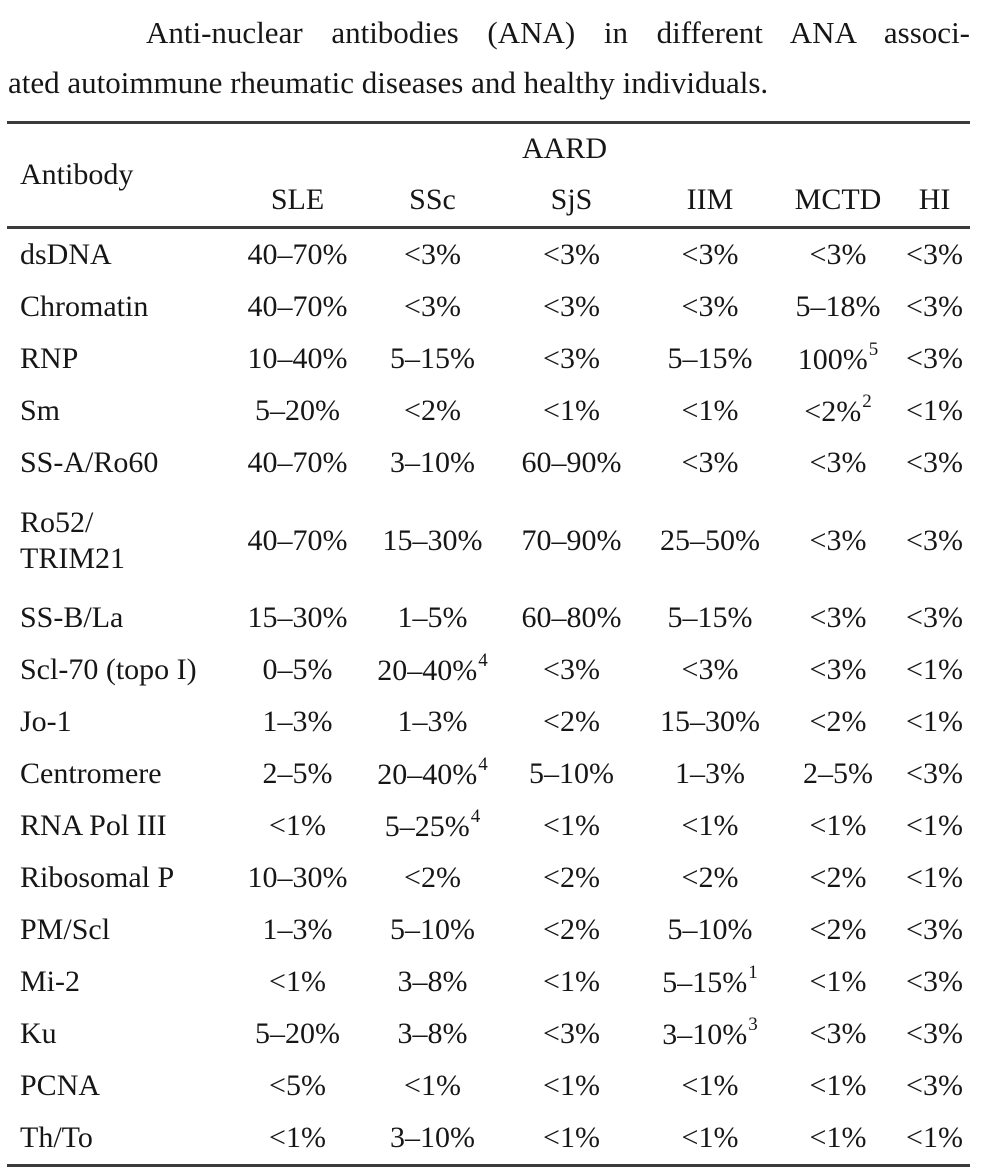  I want to click on antibody-column-header: Antibody, so click(77, 174).